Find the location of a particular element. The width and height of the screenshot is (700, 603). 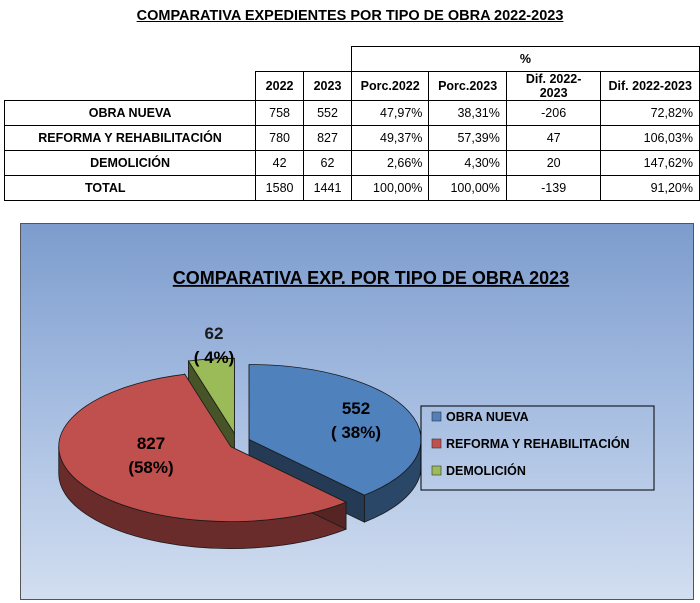

table-row: DEMOLICIÓN 42 62 2,66% 4,30% 20 147,62% is located at coordinates (351, 163).